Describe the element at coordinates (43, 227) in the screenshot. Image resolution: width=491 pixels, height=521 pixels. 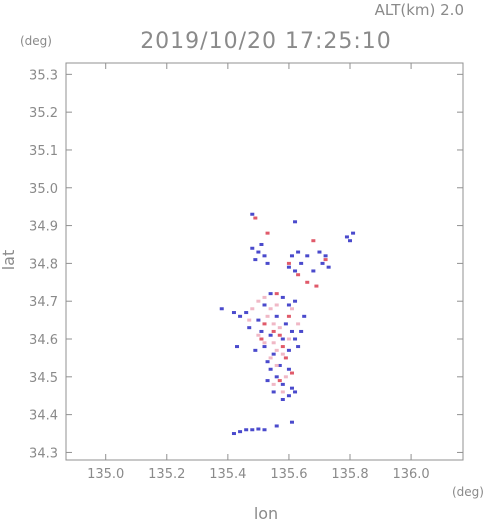
I see `y-tick-label: 34.9` at that location.